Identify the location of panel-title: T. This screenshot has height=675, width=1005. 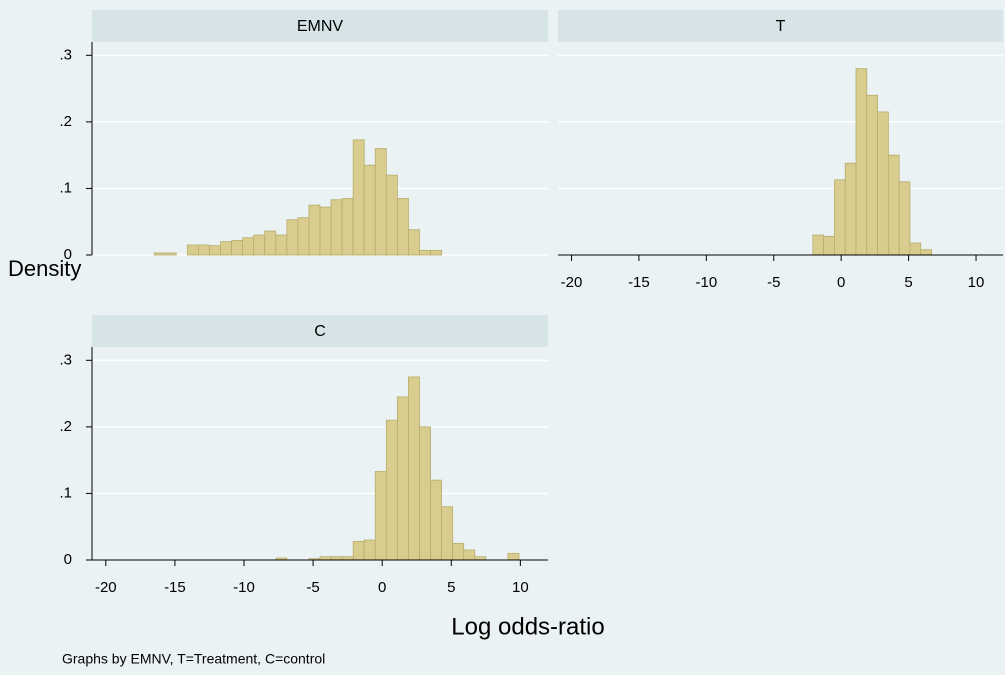
(781, 26).